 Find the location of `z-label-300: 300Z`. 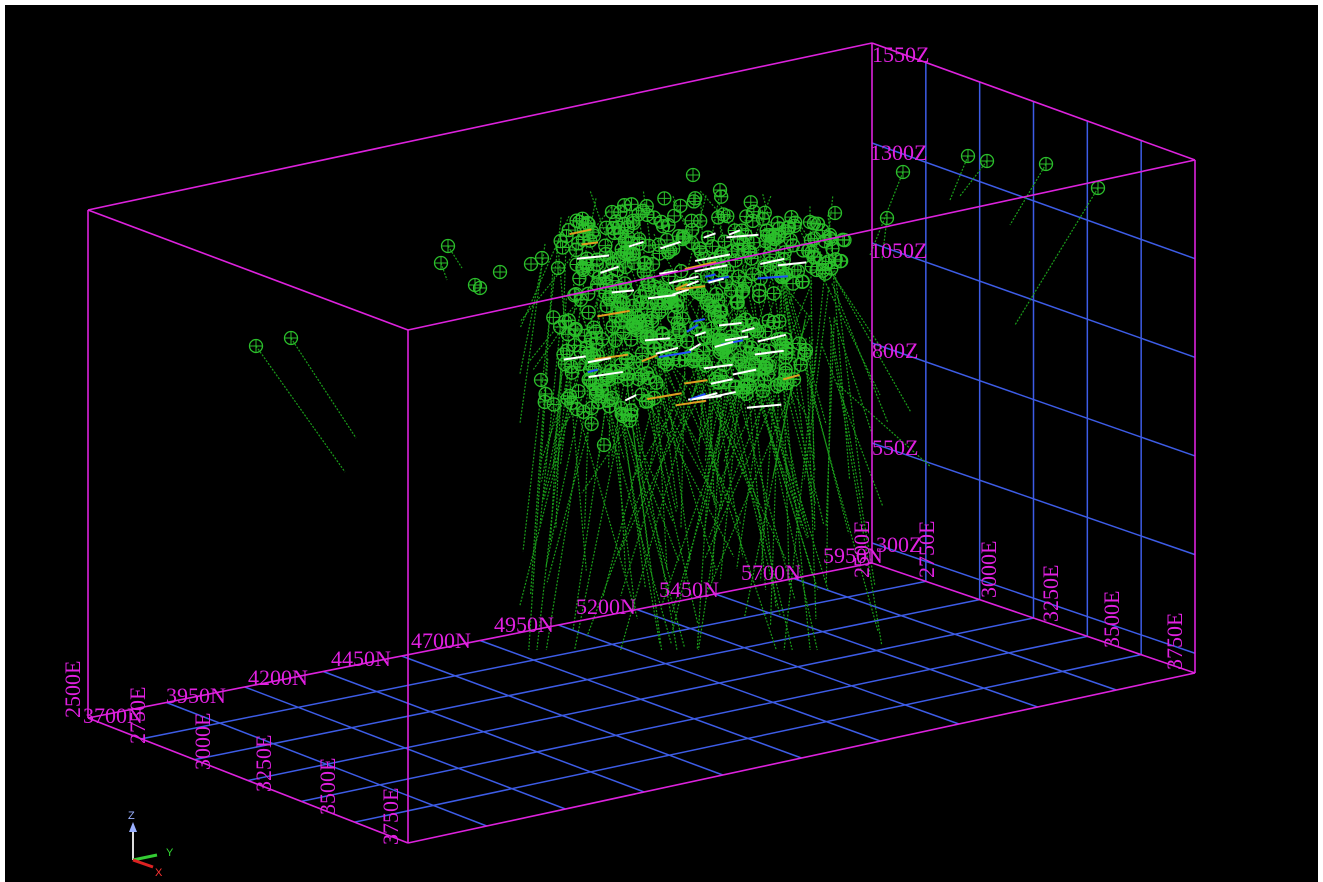

z-label-300: 300Z is located at coordinates (899, 544).